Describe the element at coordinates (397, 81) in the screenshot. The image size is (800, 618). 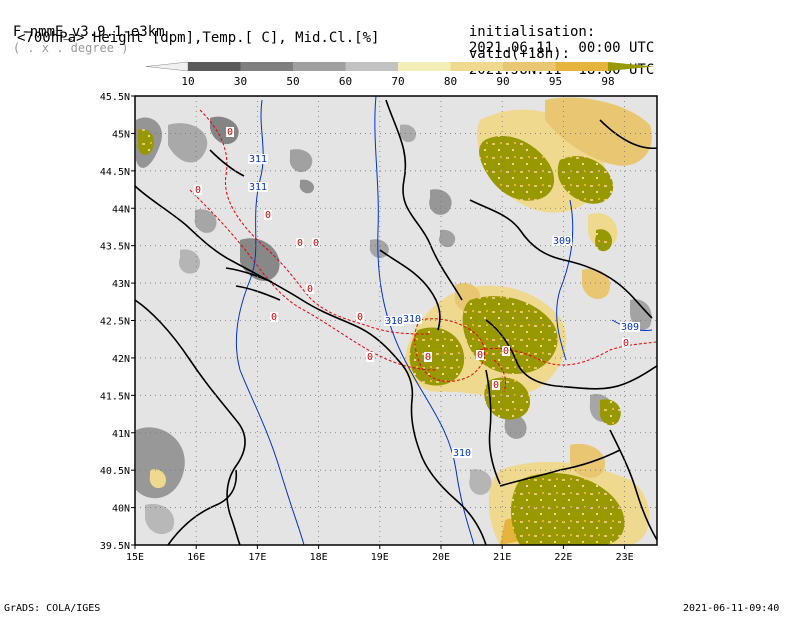
I see `colorbar-label: 70` at that location.